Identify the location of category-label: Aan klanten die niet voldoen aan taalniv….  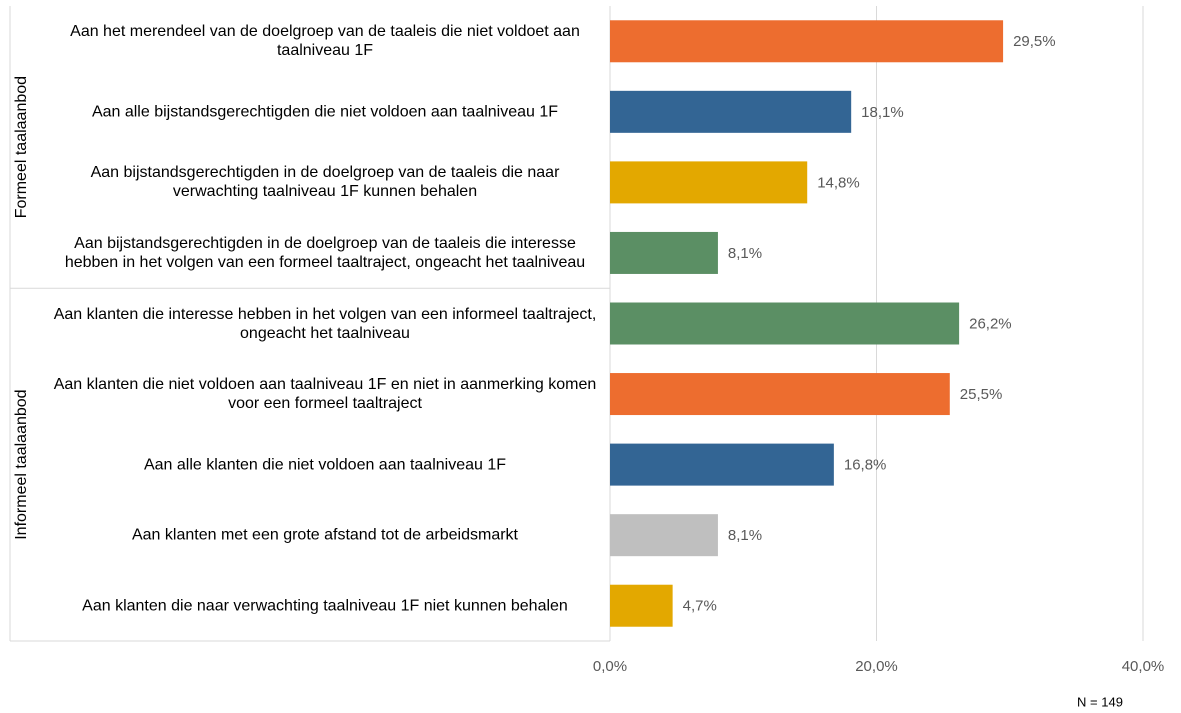
(325, 394).